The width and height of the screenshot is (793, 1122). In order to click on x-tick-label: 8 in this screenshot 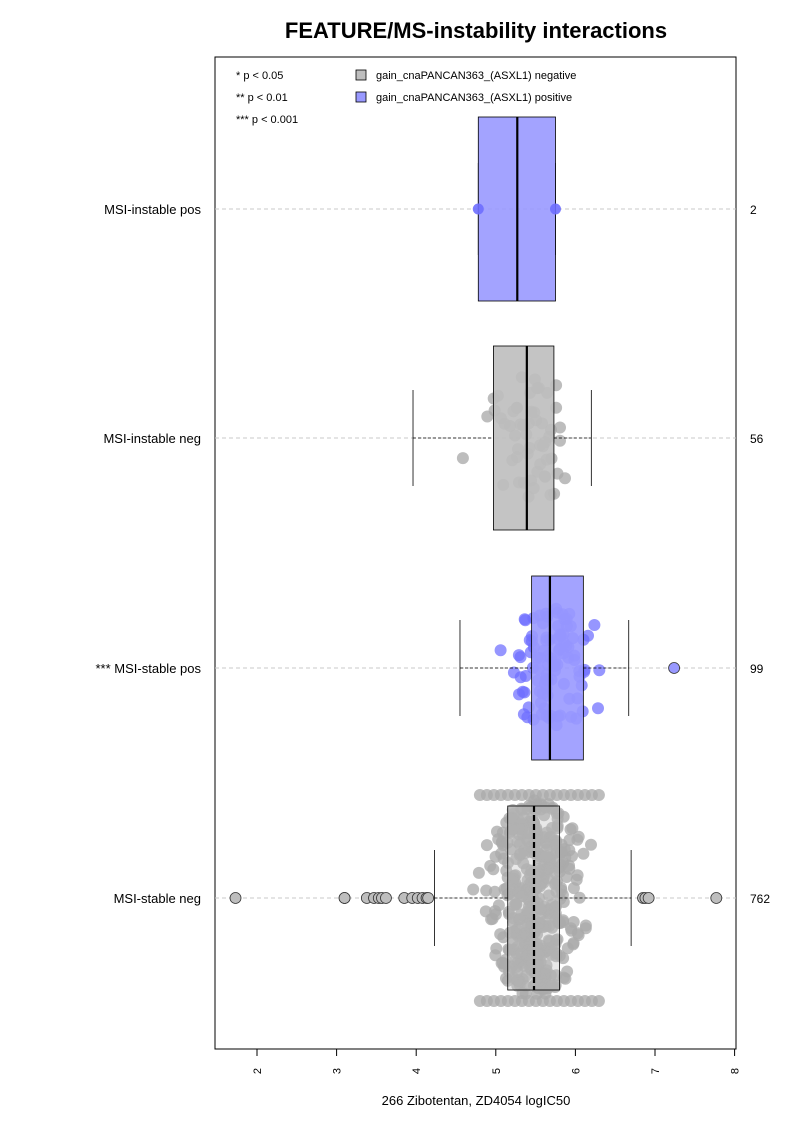, I will do `click(736, 1071)`.